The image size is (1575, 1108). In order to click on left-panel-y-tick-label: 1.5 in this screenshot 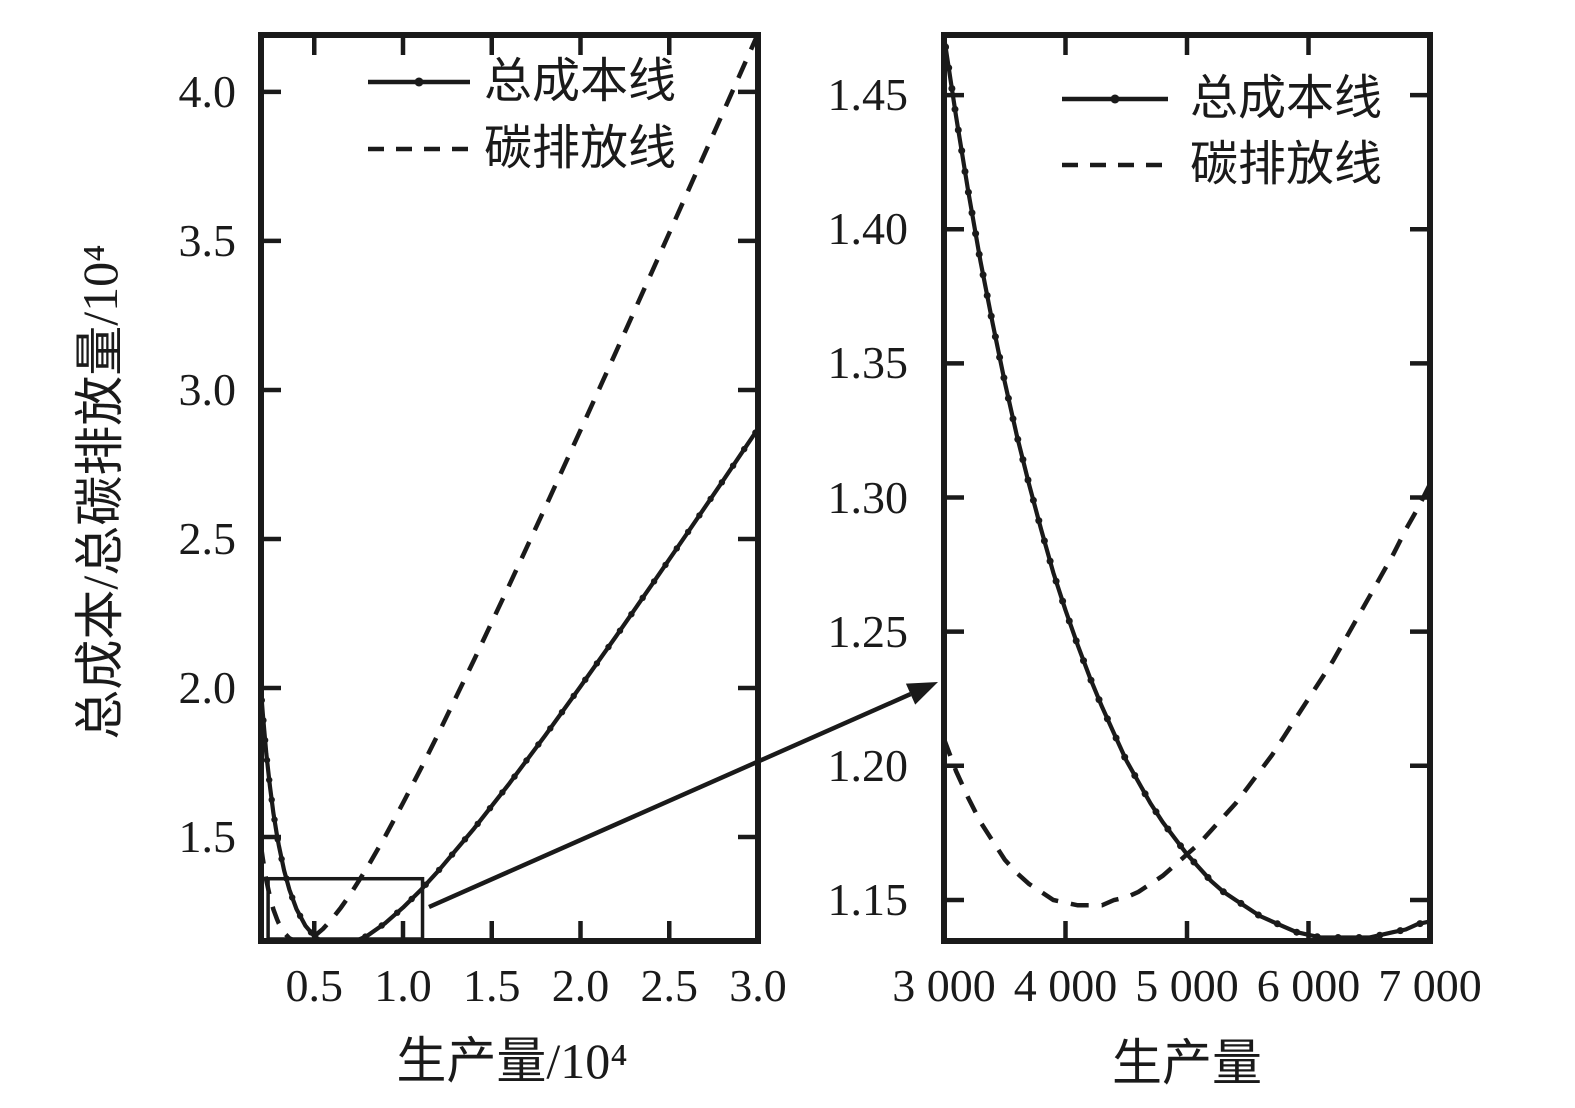, I will do `click(207, 836)`.